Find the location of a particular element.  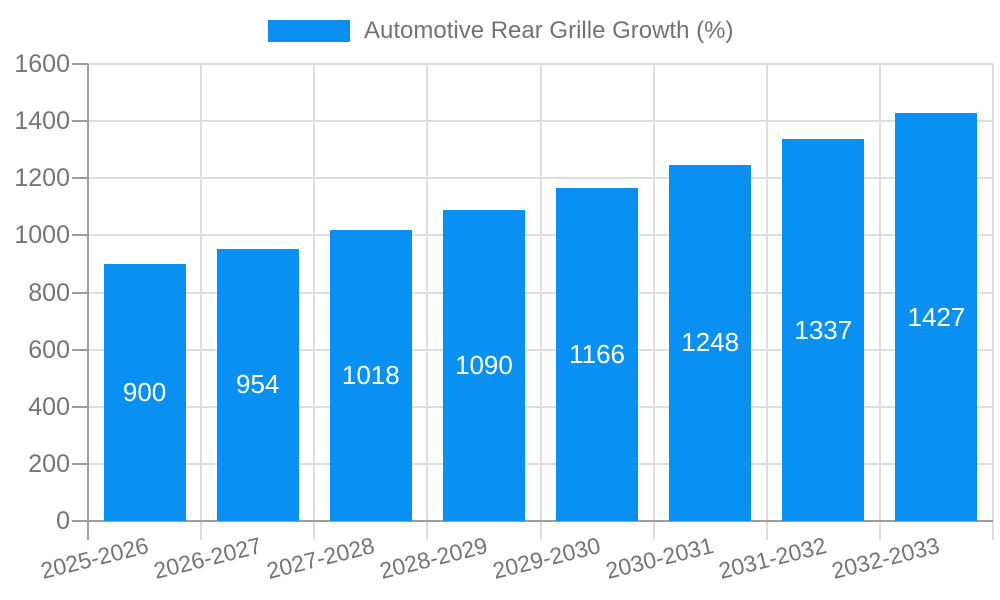

bar-value-label: 1166 is located at coordinates (597, 353).